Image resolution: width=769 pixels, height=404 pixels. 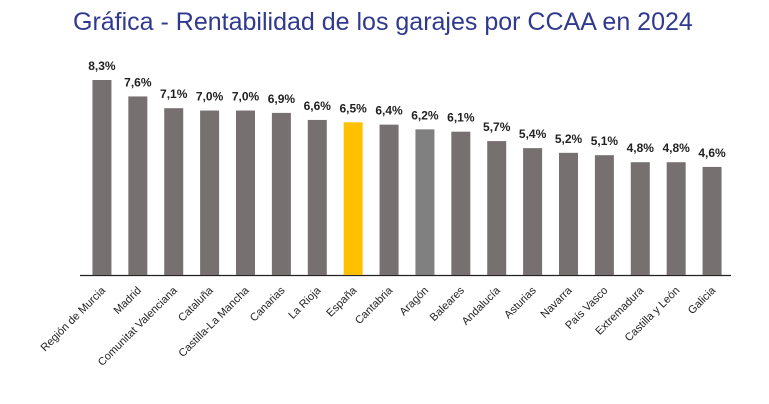 I want to click on value-label: 6,4%, so click(x=389, y=111).